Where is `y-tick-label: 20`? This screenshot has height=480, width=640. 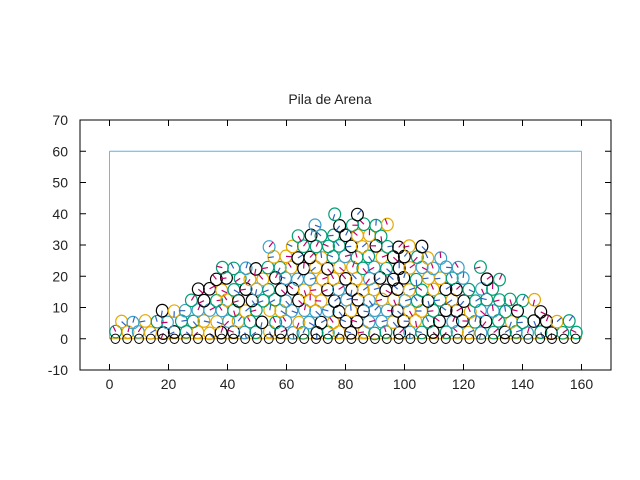
y-tick-label: 20 is located at coordinates (60, 276).